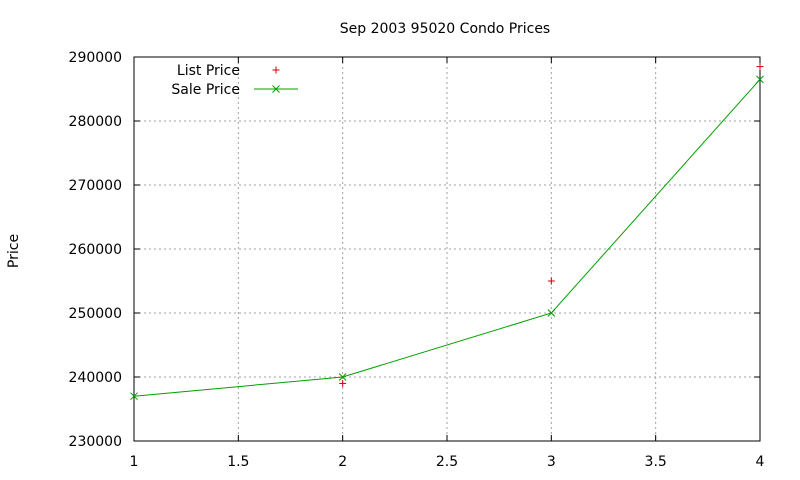 The image size is (800, 480). Describe the element at coordinates (95, 314) in the screenshot. I see `y-tick-label: 250000` at that location.